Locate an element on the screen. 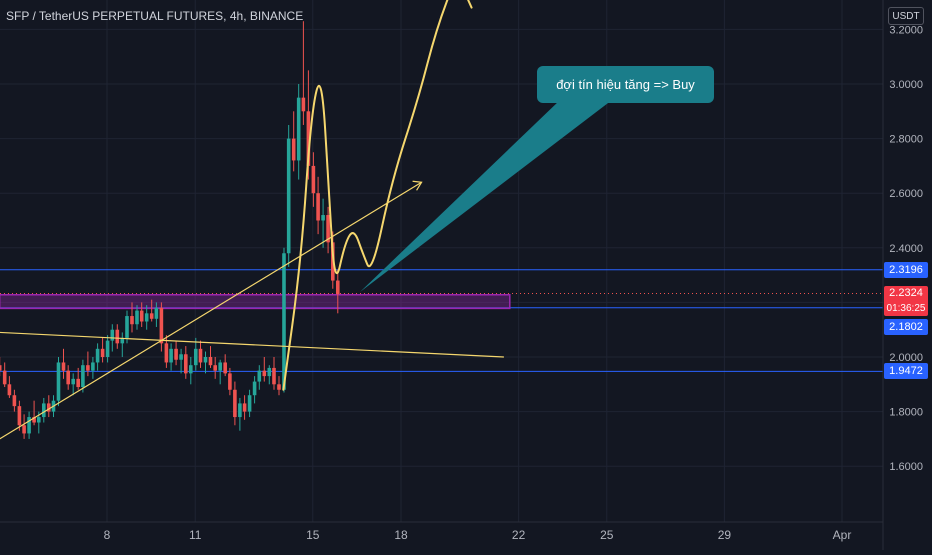  current-price-label: 2.2324 is located at coordinates (906, 293).